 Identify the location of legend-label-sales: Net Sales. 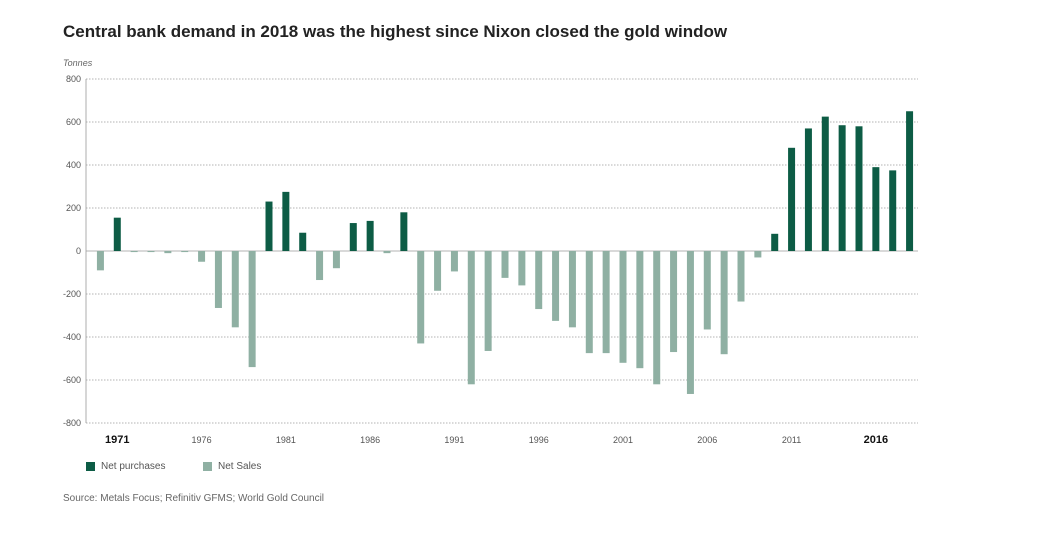
(240, 466).